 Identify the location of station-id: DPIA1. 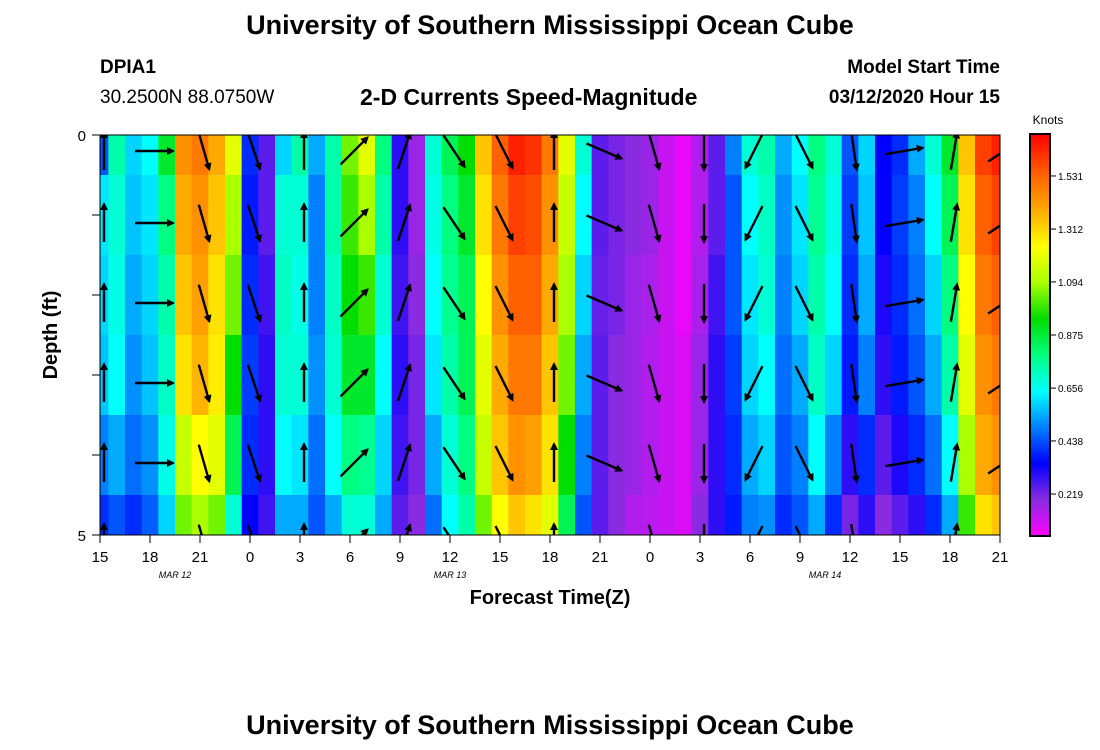
(128, 67).